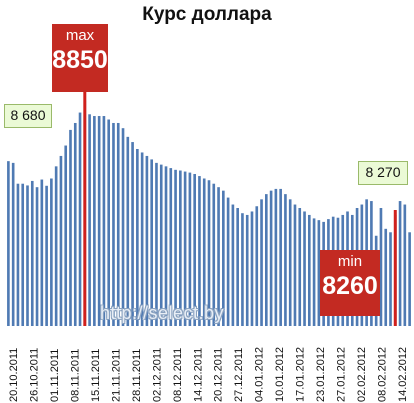 This screenshot has width=414, height=403. I want to click on x-tick-label: 04.01.2012, so click(260, 374).